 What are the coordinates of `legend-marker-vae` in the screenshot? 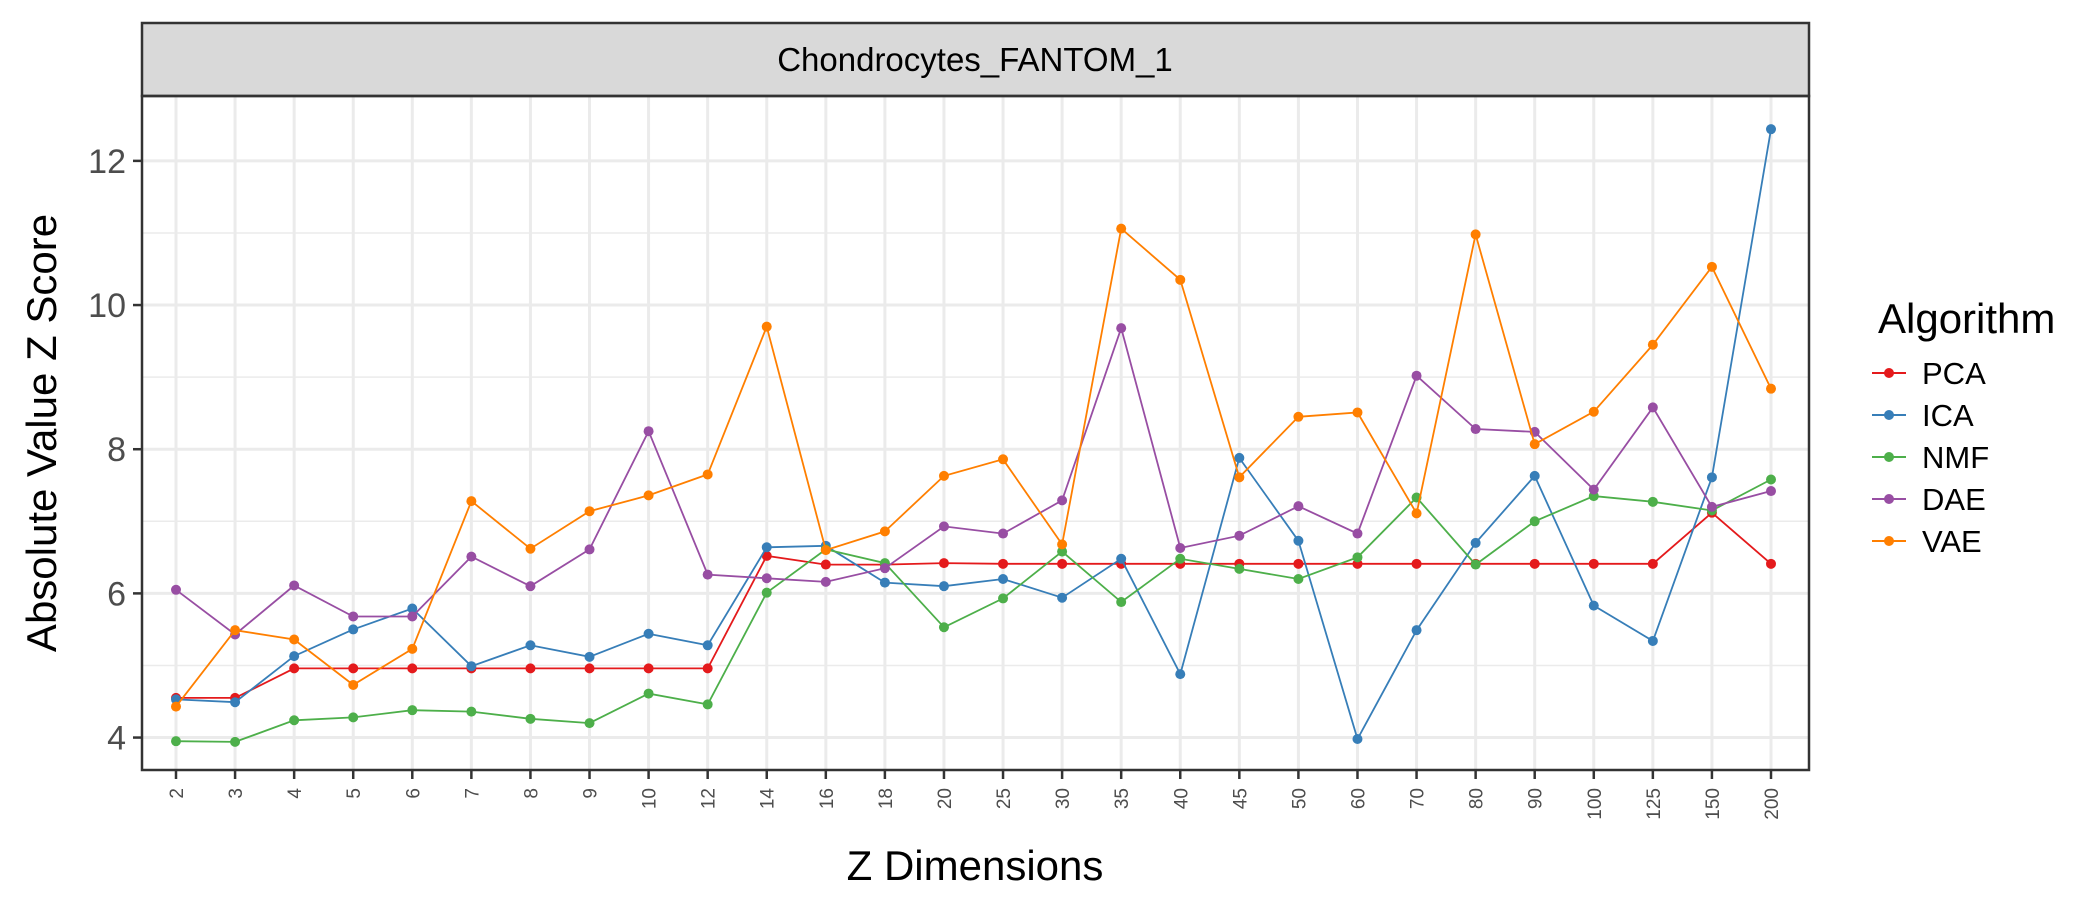 It's located at (1889, 541).